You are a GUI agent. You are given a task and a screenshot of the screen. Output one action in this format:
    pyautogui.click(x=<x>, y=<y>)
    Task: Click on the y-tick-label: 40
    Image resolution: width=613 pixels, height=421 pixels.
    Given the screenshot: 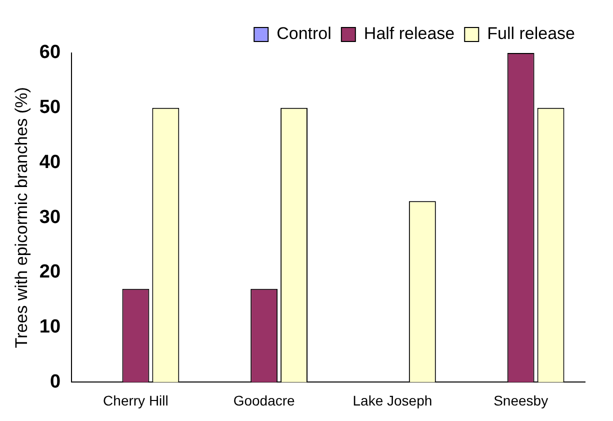 What is the action you would take?
    pyautogui.click(x=50, y=162)
    